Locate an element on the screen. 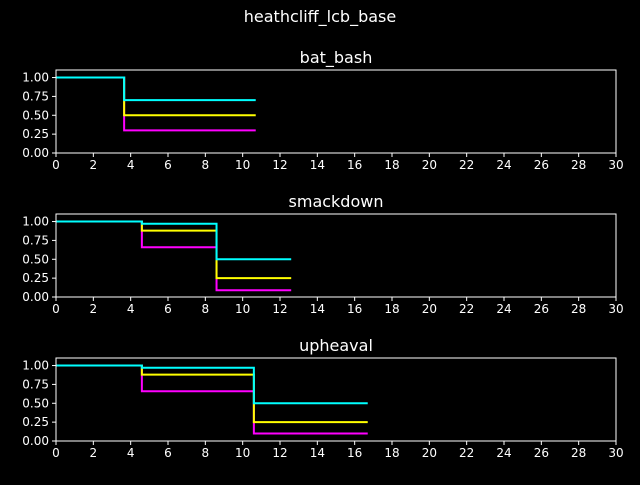  figure-title: heathcliff_lcb_base is located at coordinates (320, 16).